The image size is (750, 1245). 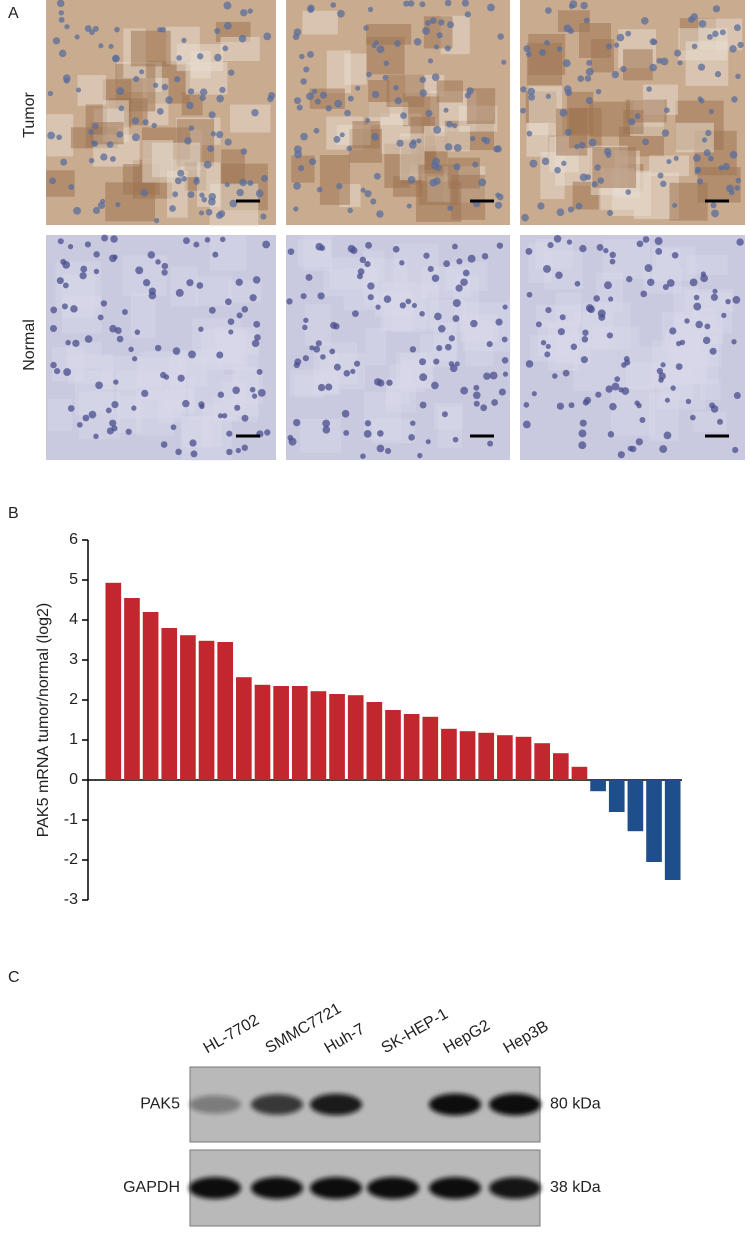 I want to click on y-tick-label: 3, so click(x=73, y=659).